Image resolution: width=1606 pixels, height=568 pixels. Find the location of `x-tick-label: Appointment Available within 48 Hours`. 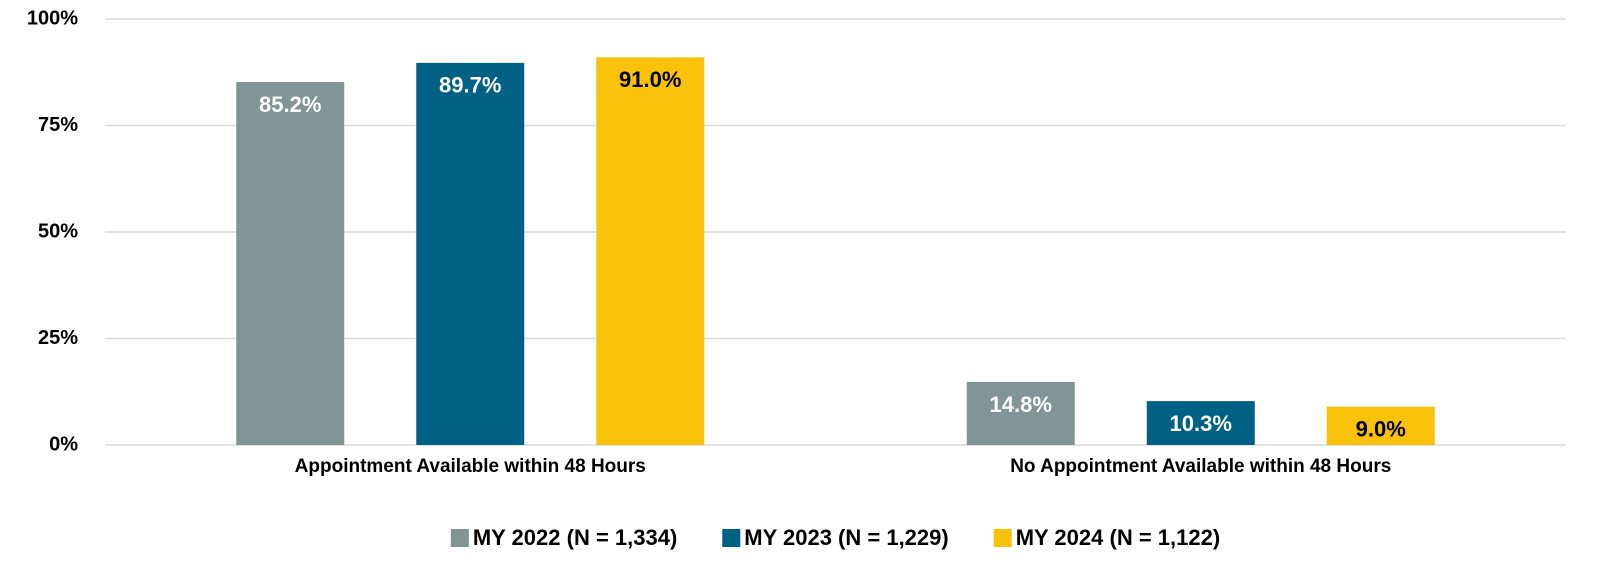

x-tick-label: Appointment Available within 48 Hours is located at coordinates (470, 466).